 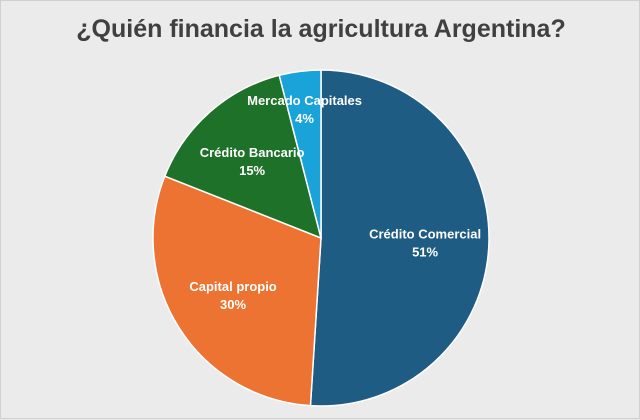 I want to click on slice-label: Crédito Comercial, so click(x=425, y=233).